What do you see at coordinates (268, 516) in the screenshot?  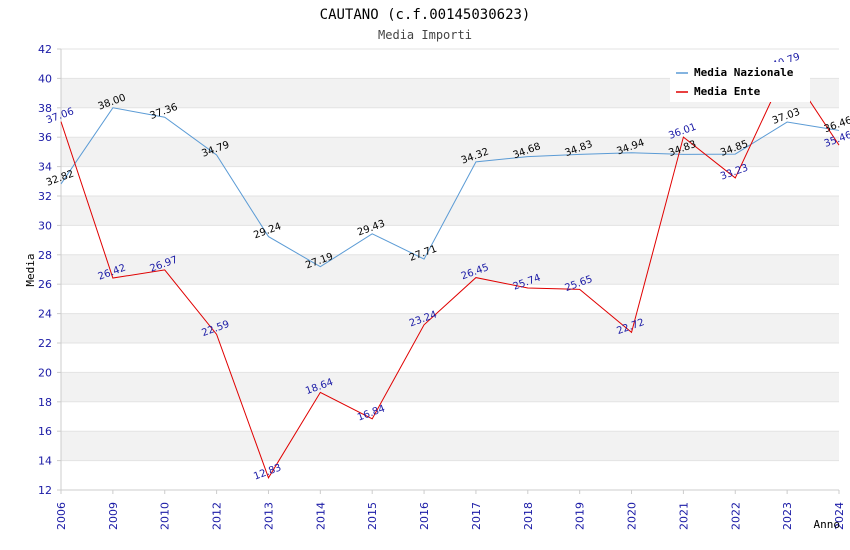 I see `x-tick-label: 2013` at bounding box center [268, 516].